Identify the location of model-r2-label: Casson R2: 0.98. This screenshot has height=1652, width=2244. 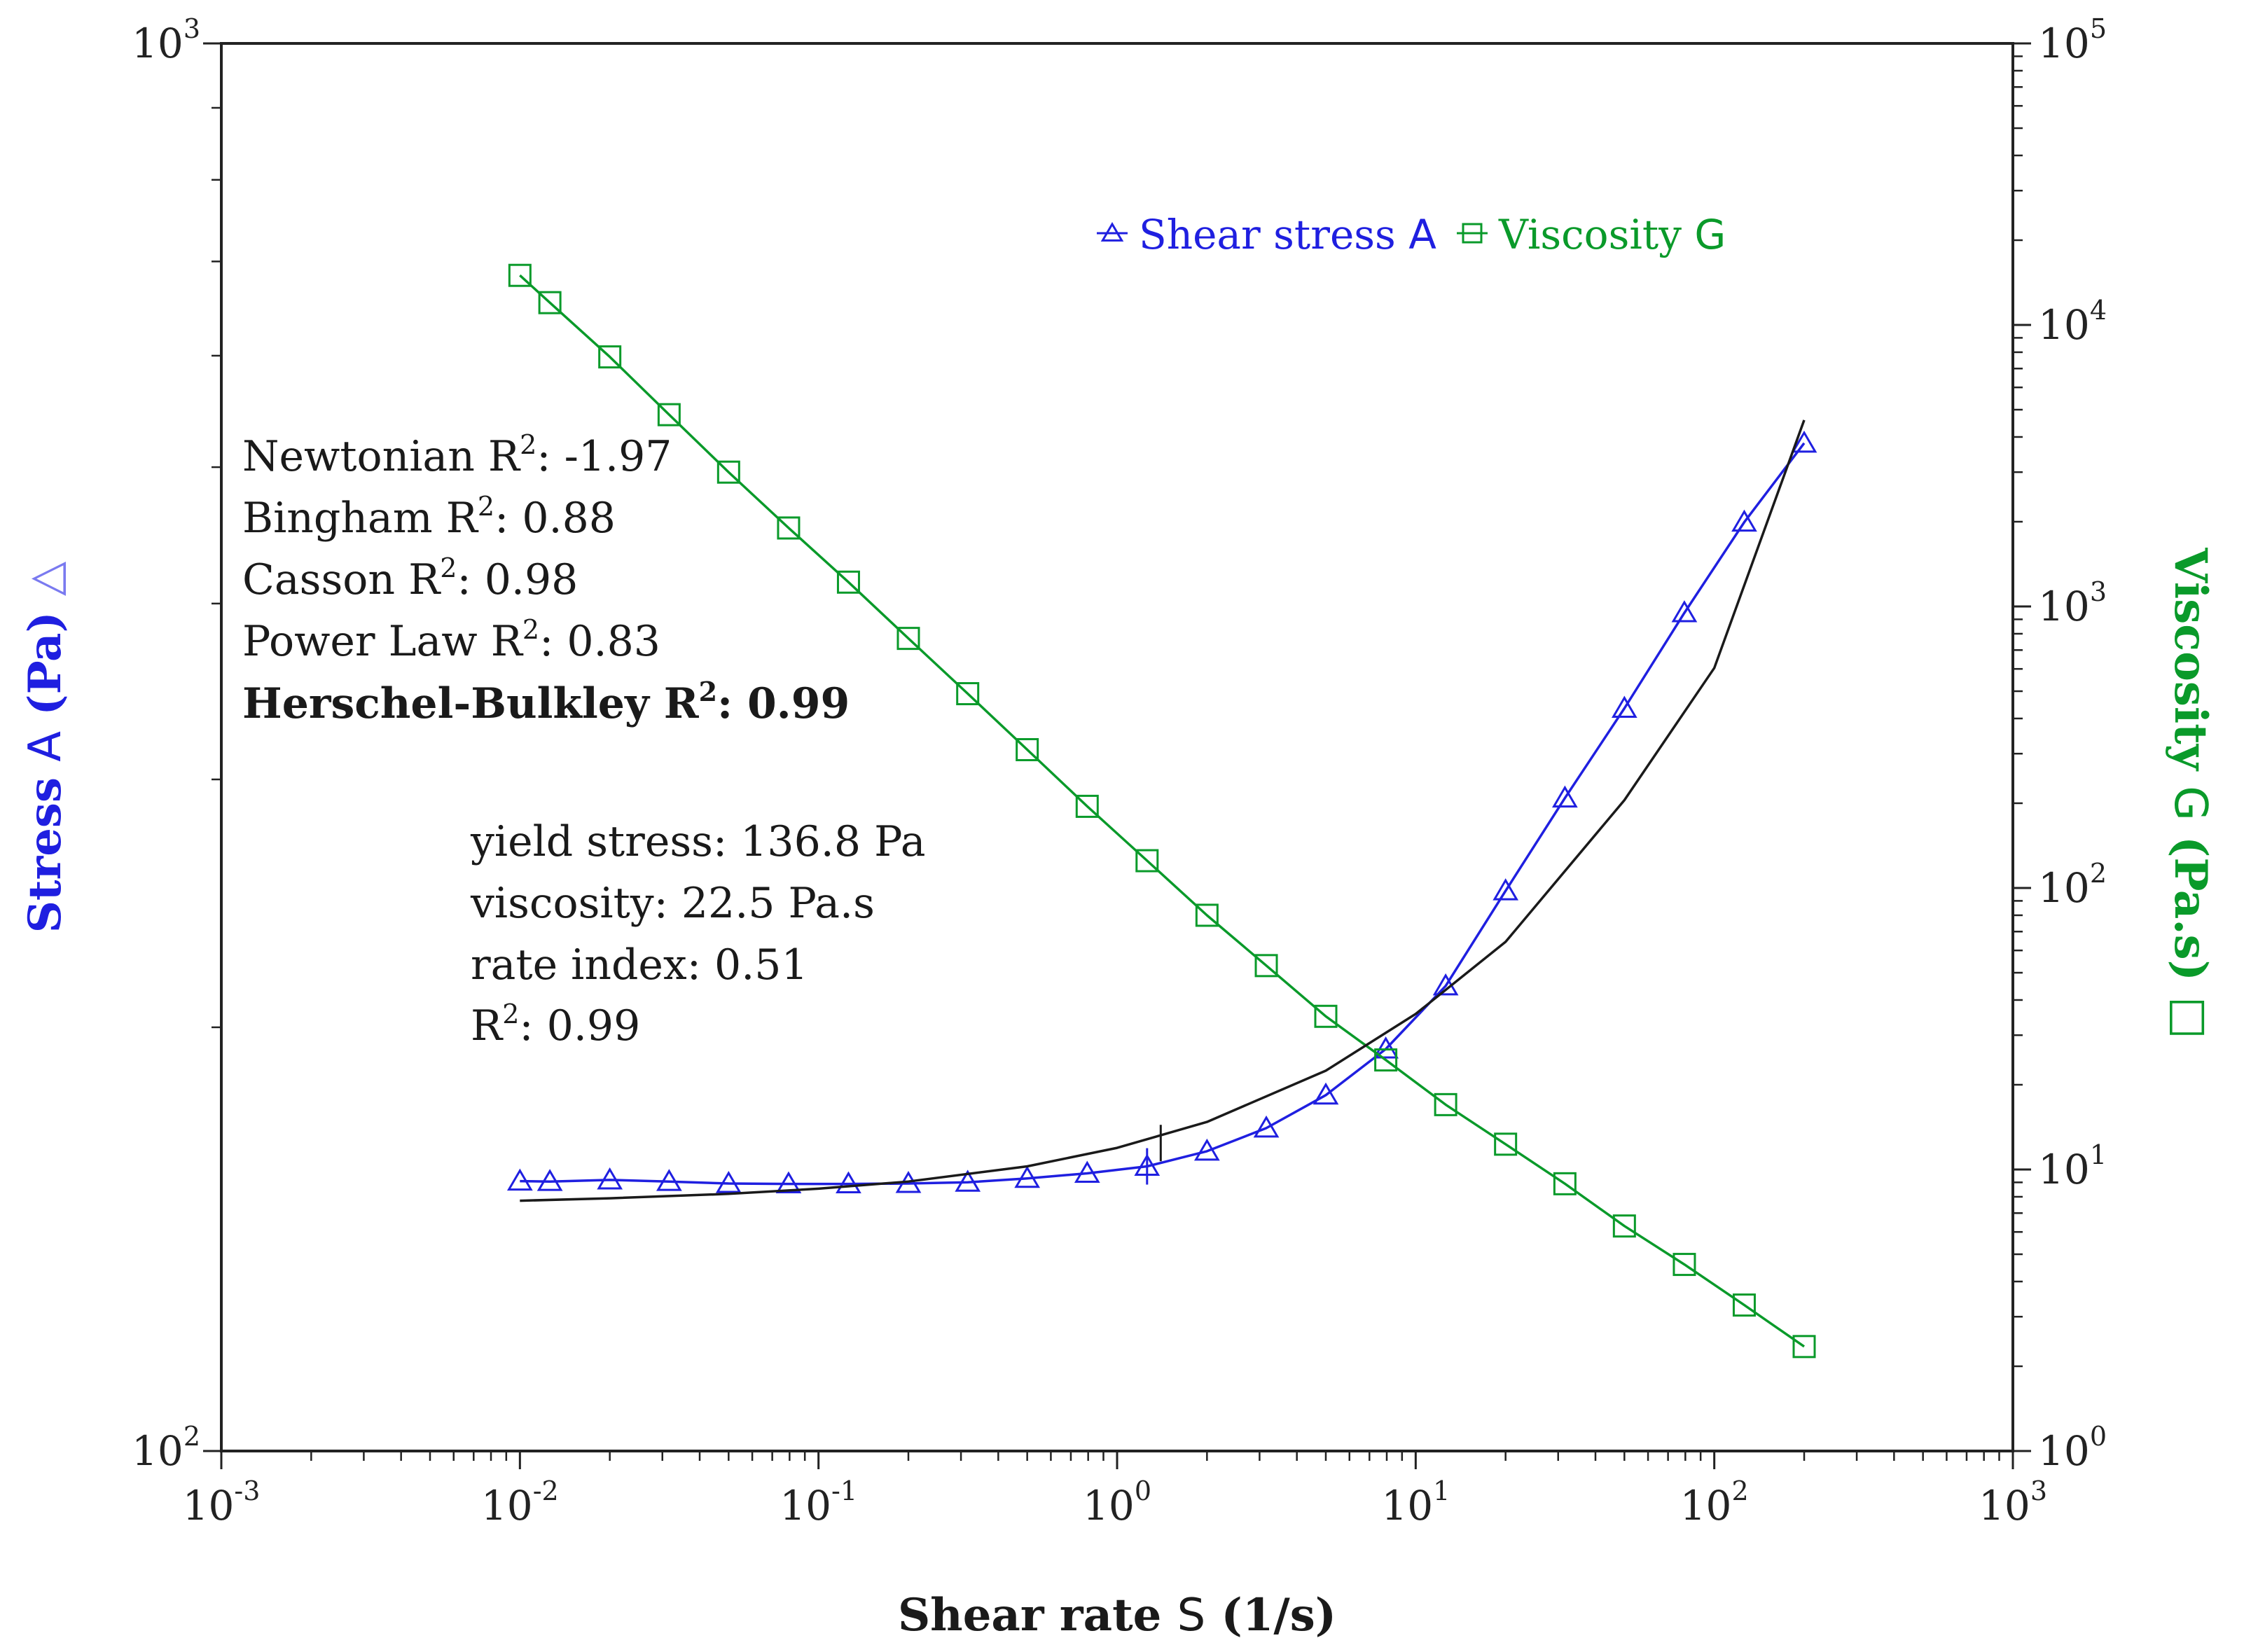
(410, 578).